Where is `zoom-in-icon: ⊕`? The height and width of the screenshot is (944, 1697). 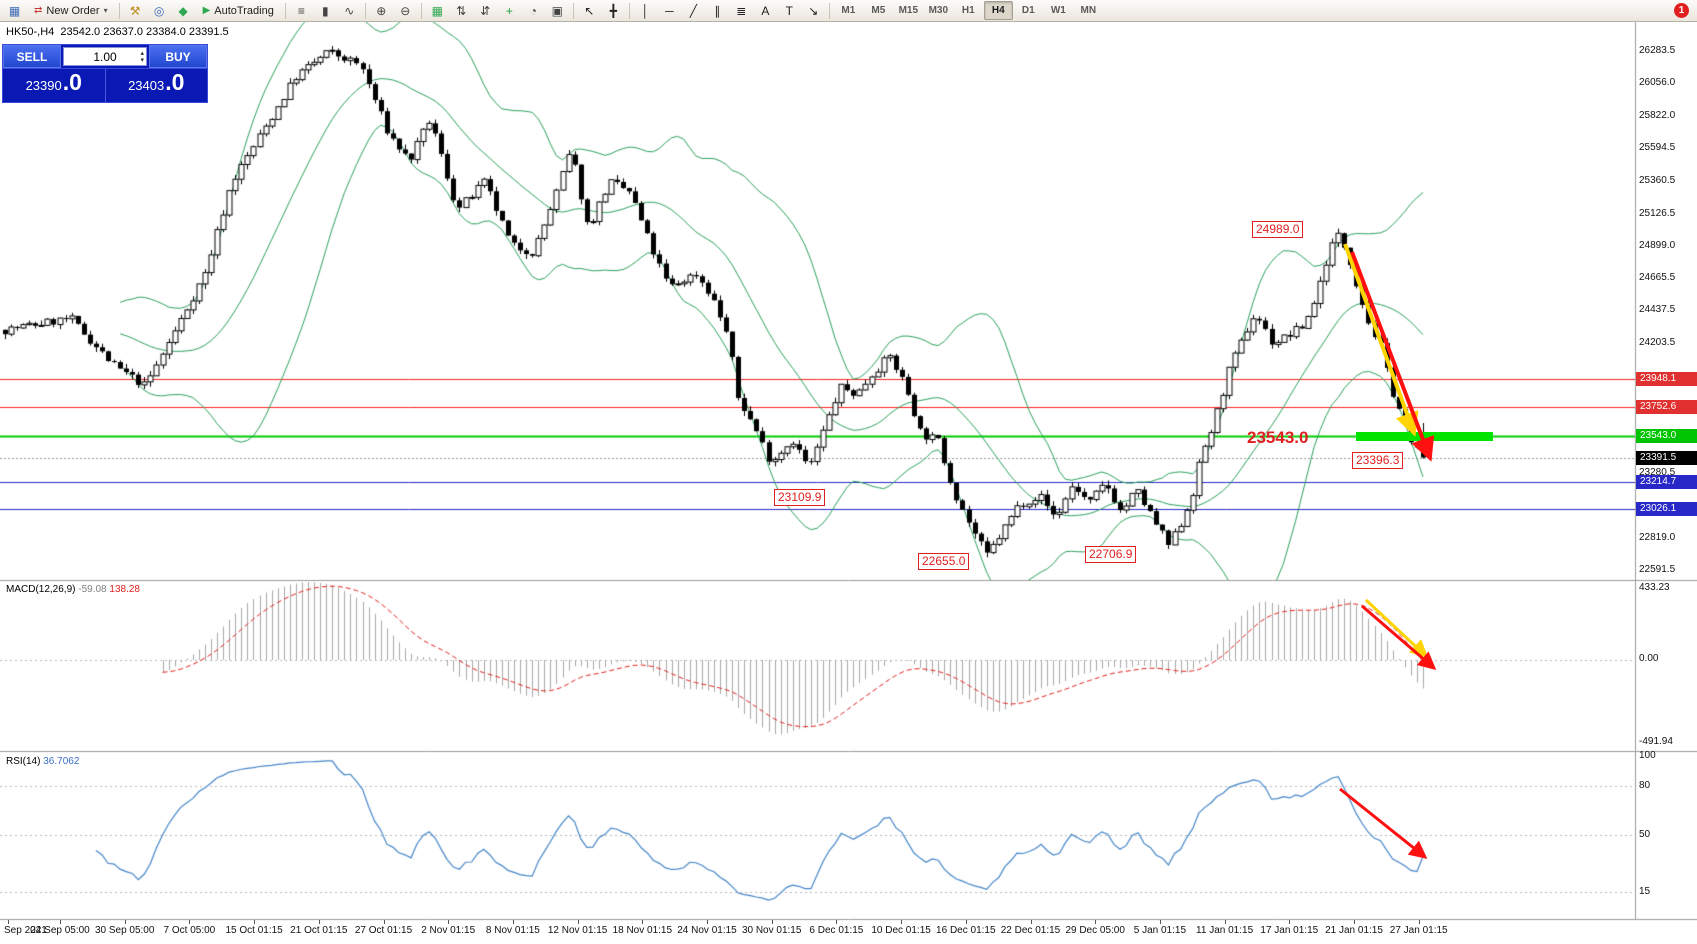 zoom-in-icon: ⊕ is located at coordinates (381, 10).